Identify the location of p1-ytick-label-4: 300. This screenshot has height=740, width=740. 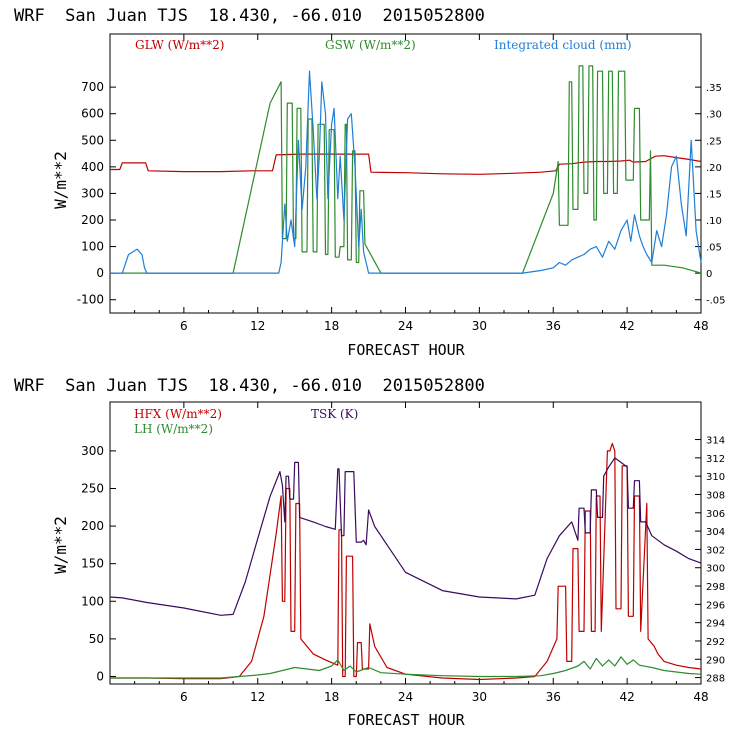
(92, 193).